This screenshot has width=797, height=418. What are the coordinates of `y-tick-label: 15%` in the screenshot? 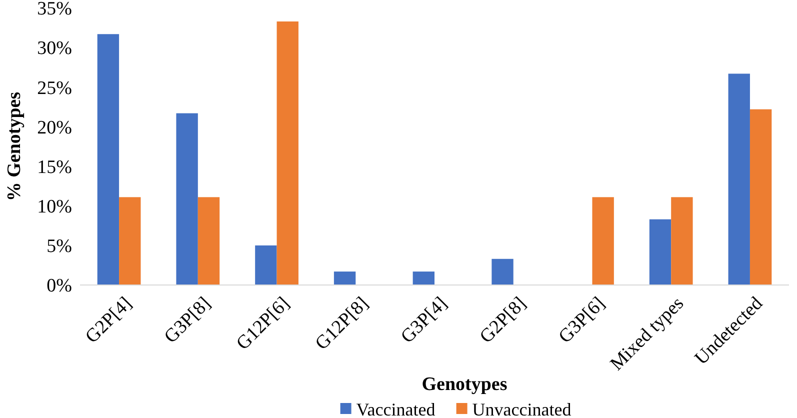 It's located at (54, 167).